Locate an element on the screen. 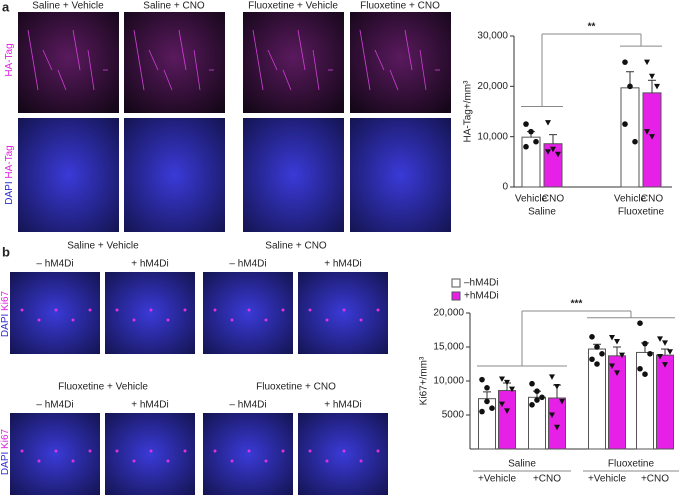  group-title: Fluoxetine + CNO is located at coordinates (296, 387).